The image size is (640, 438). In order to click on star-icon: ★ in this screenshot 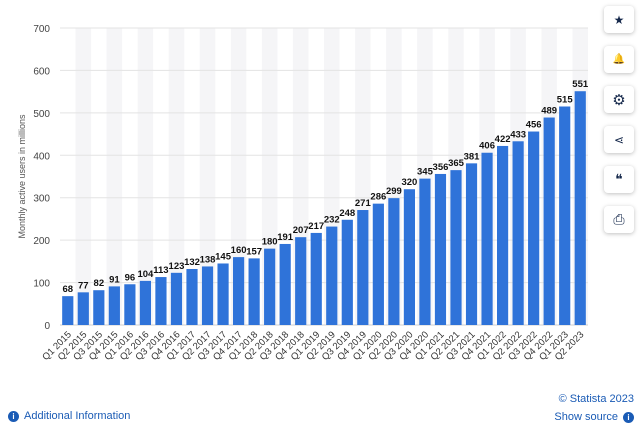, I will do `click(619, 19)`.